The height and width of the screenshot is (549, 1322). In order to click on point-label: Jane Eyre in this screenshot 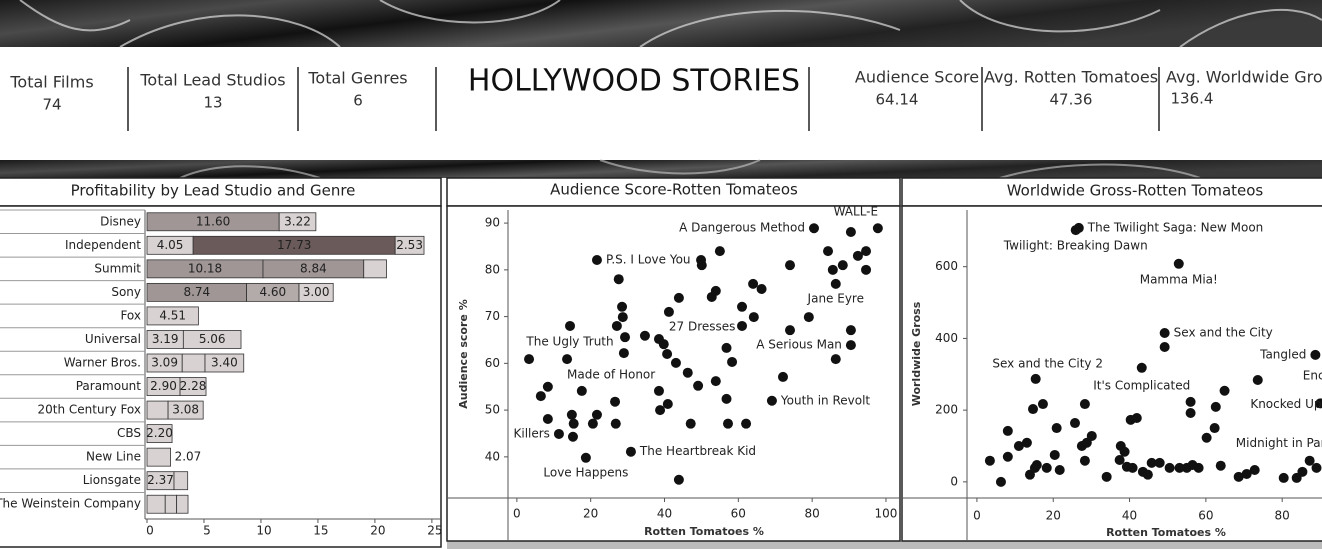, I will do `click(835, 298)`.